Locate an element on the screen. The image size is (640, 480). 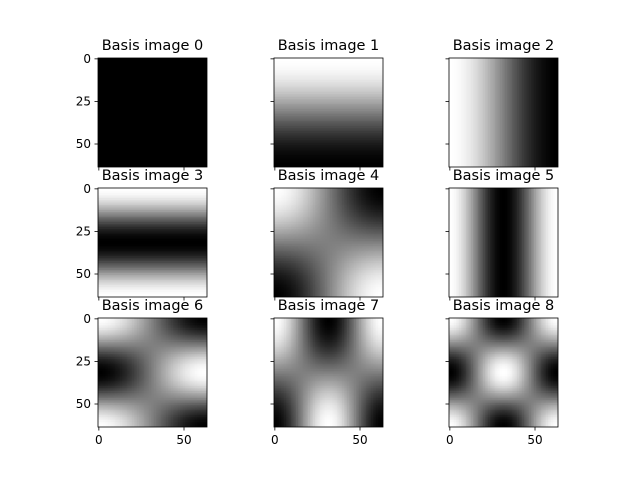
panel-title-2: Basis image 2 is located at coordinates (504, 46).